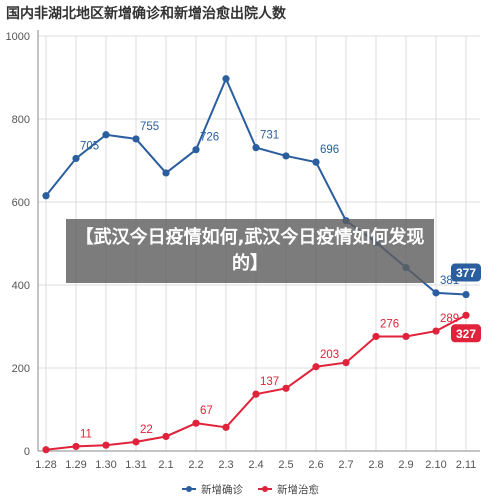 This screenshot has height=504, width=500. Describe the element at coordinates (329, 355) in the screenshot. I see `data-label-cured: 203` at that location.